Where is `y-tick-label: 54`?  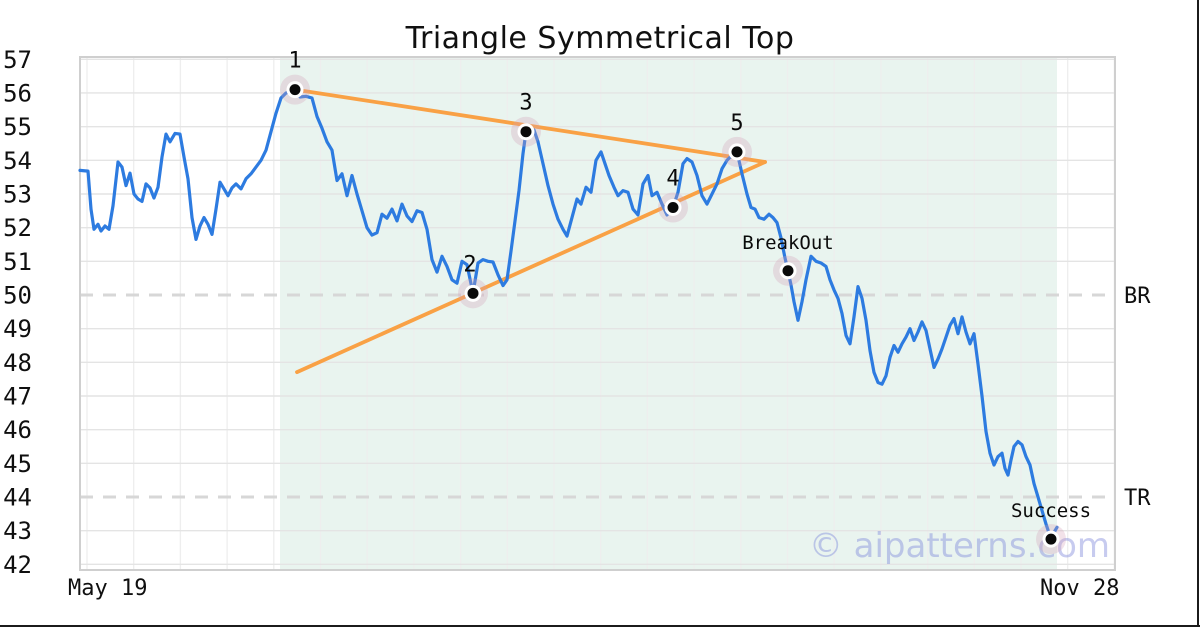
y-tick-label: 54 is located at coordinates (17, 161).